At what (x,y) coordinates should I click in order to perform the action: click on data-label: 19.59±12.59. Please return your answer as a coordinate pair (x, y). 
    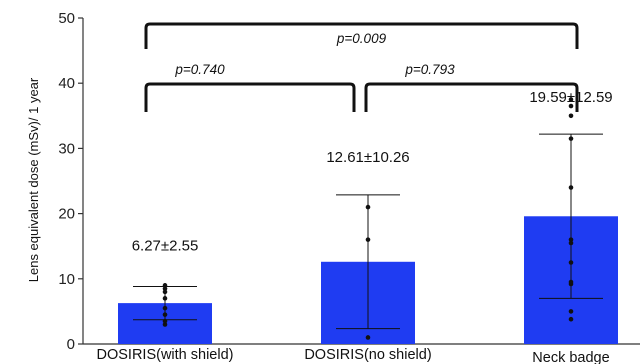
    Looking at the image, I should click on (570, 97).